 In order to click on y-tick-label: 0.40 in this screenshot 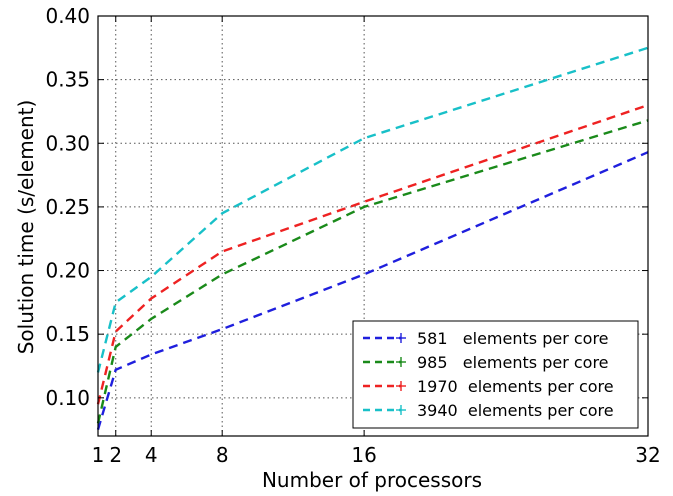, I will do `click(67, 16)`.